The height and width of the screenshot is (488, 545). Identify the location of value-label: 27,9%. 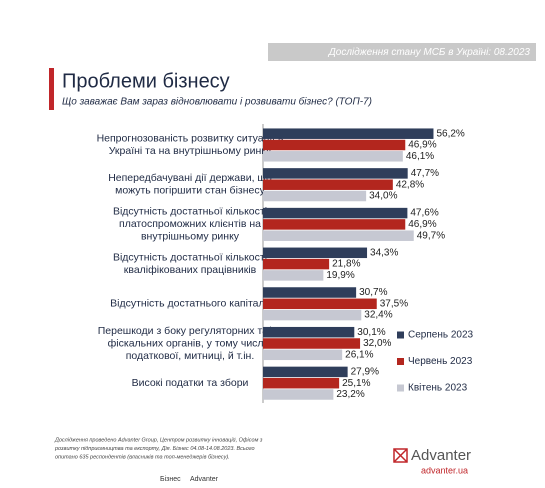
(365, 372).